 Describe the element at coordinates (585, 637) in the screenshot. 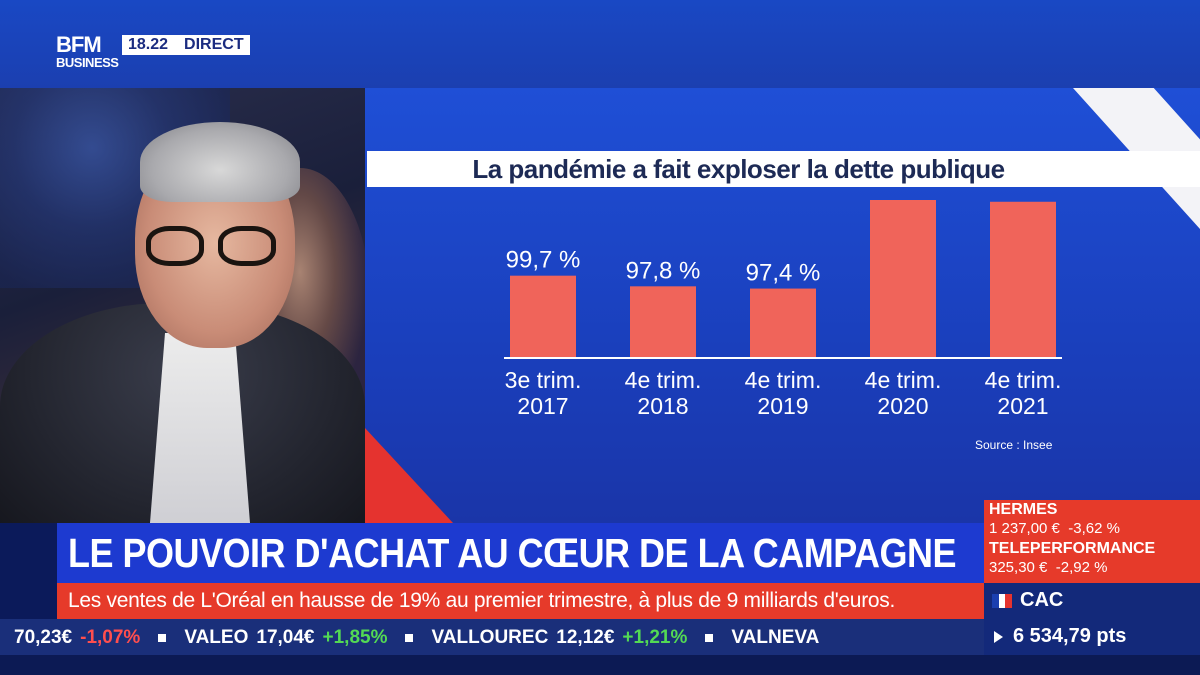

I see `quote-price: 12,12€` at that location.